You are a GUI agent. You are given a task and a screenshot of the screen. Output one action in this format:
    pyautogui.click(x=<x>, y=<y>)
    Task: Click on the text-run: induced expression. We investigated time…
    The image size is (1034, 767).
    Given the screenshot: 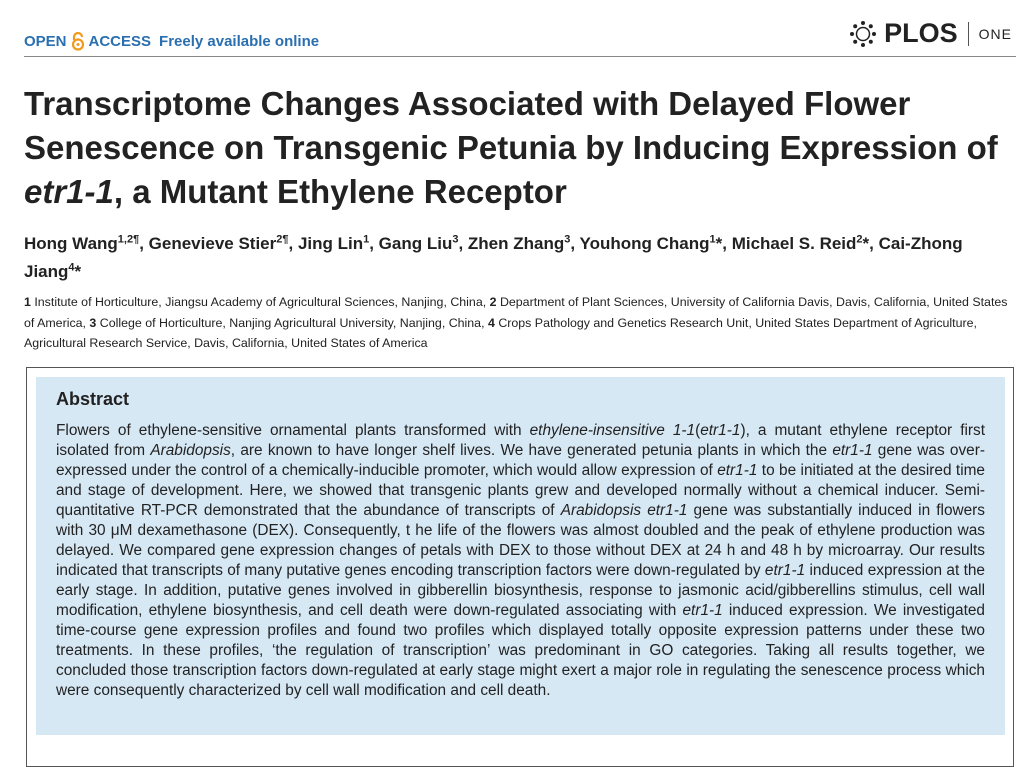 What is the action you would take?
    pyautogui.click(x=520, y=650)
    